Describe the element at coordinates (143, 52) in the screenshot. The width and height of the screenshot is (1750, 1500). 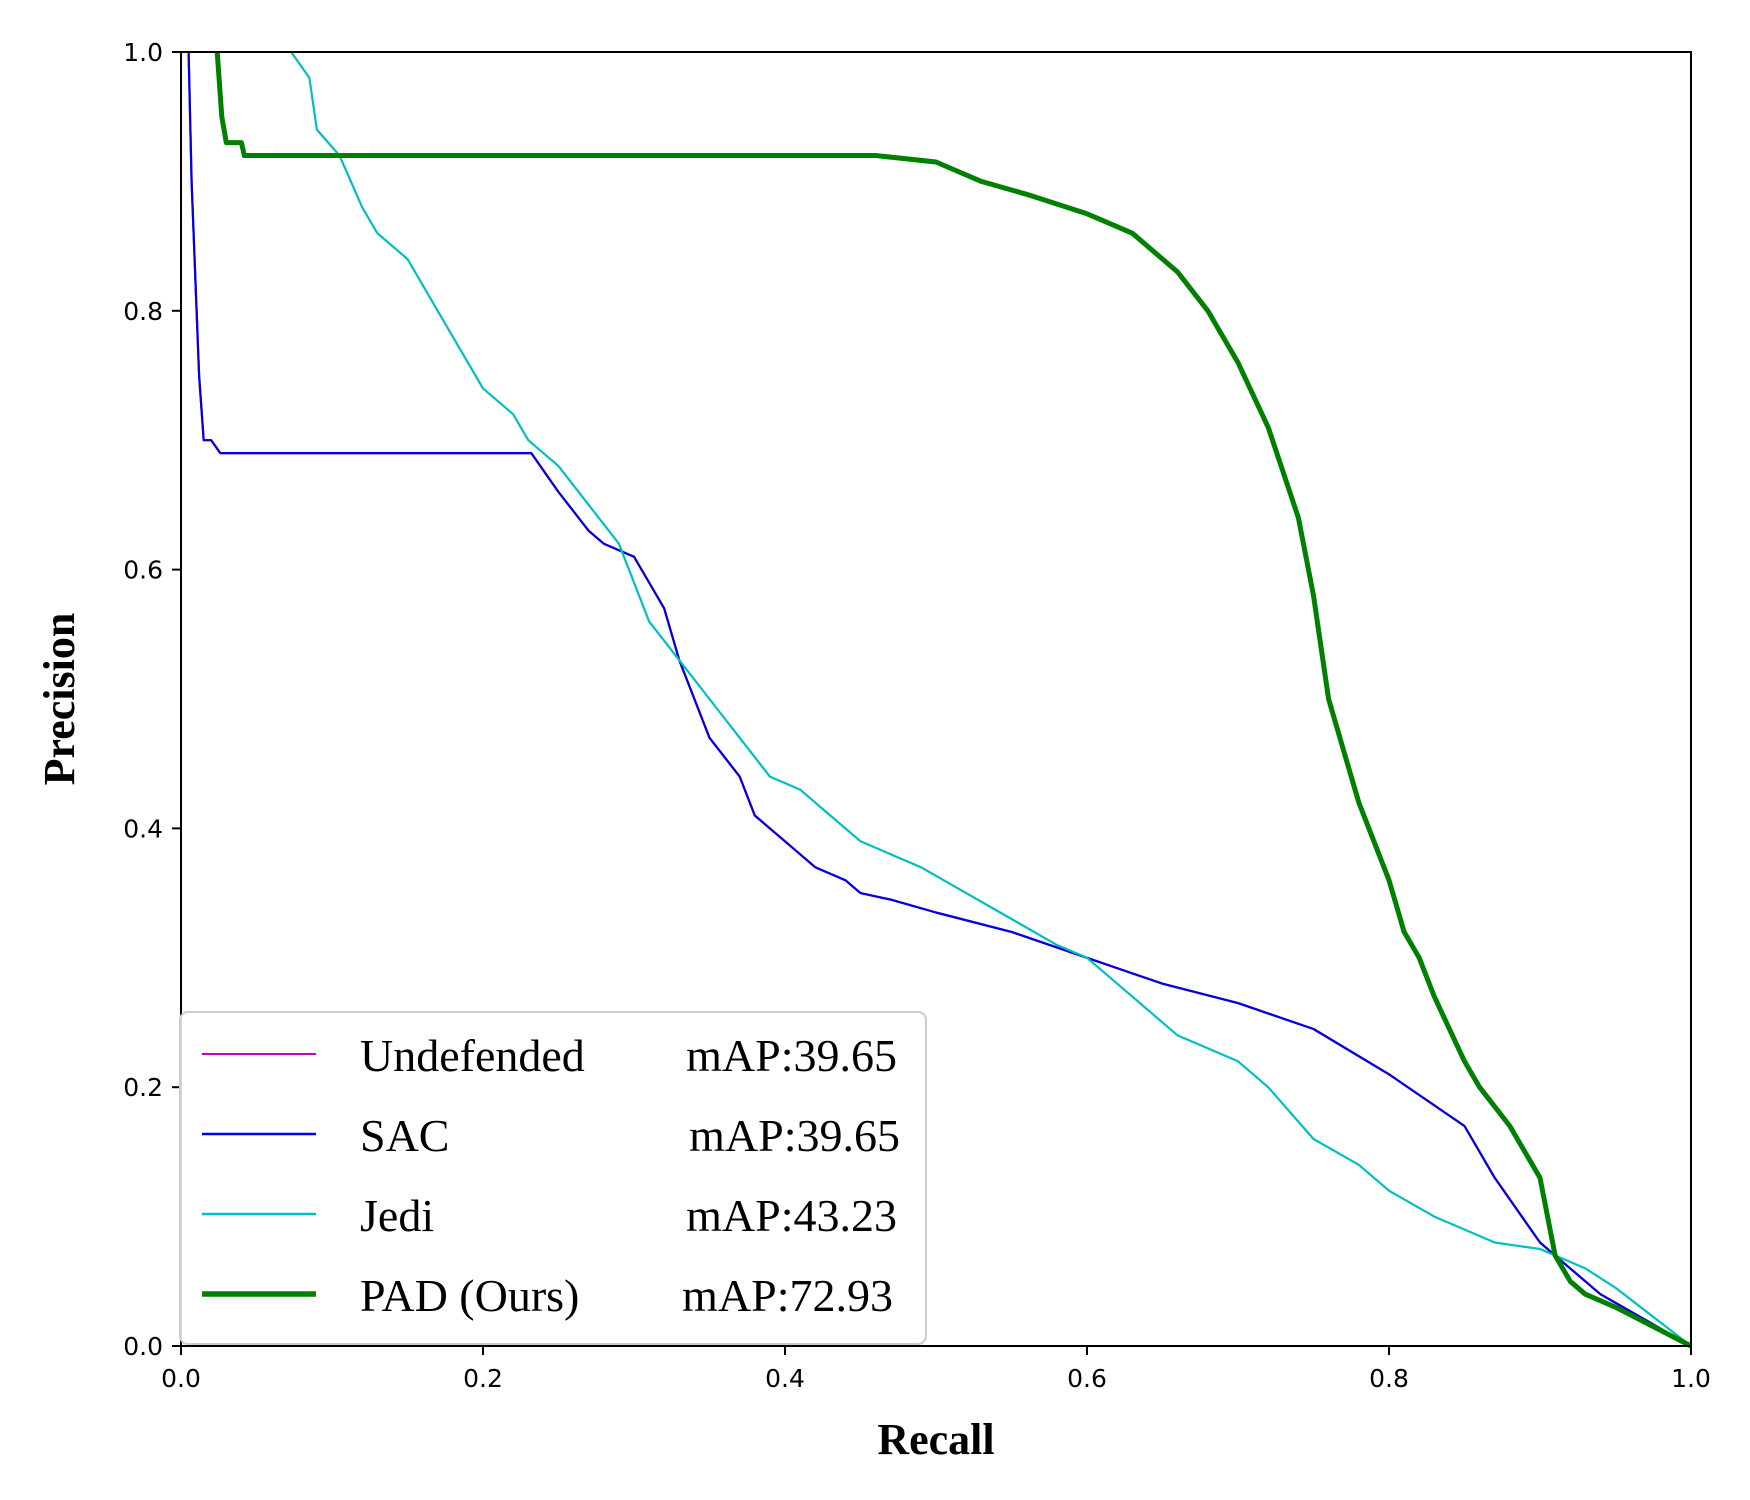
I see `y-tick-label: 1.0` at that location.